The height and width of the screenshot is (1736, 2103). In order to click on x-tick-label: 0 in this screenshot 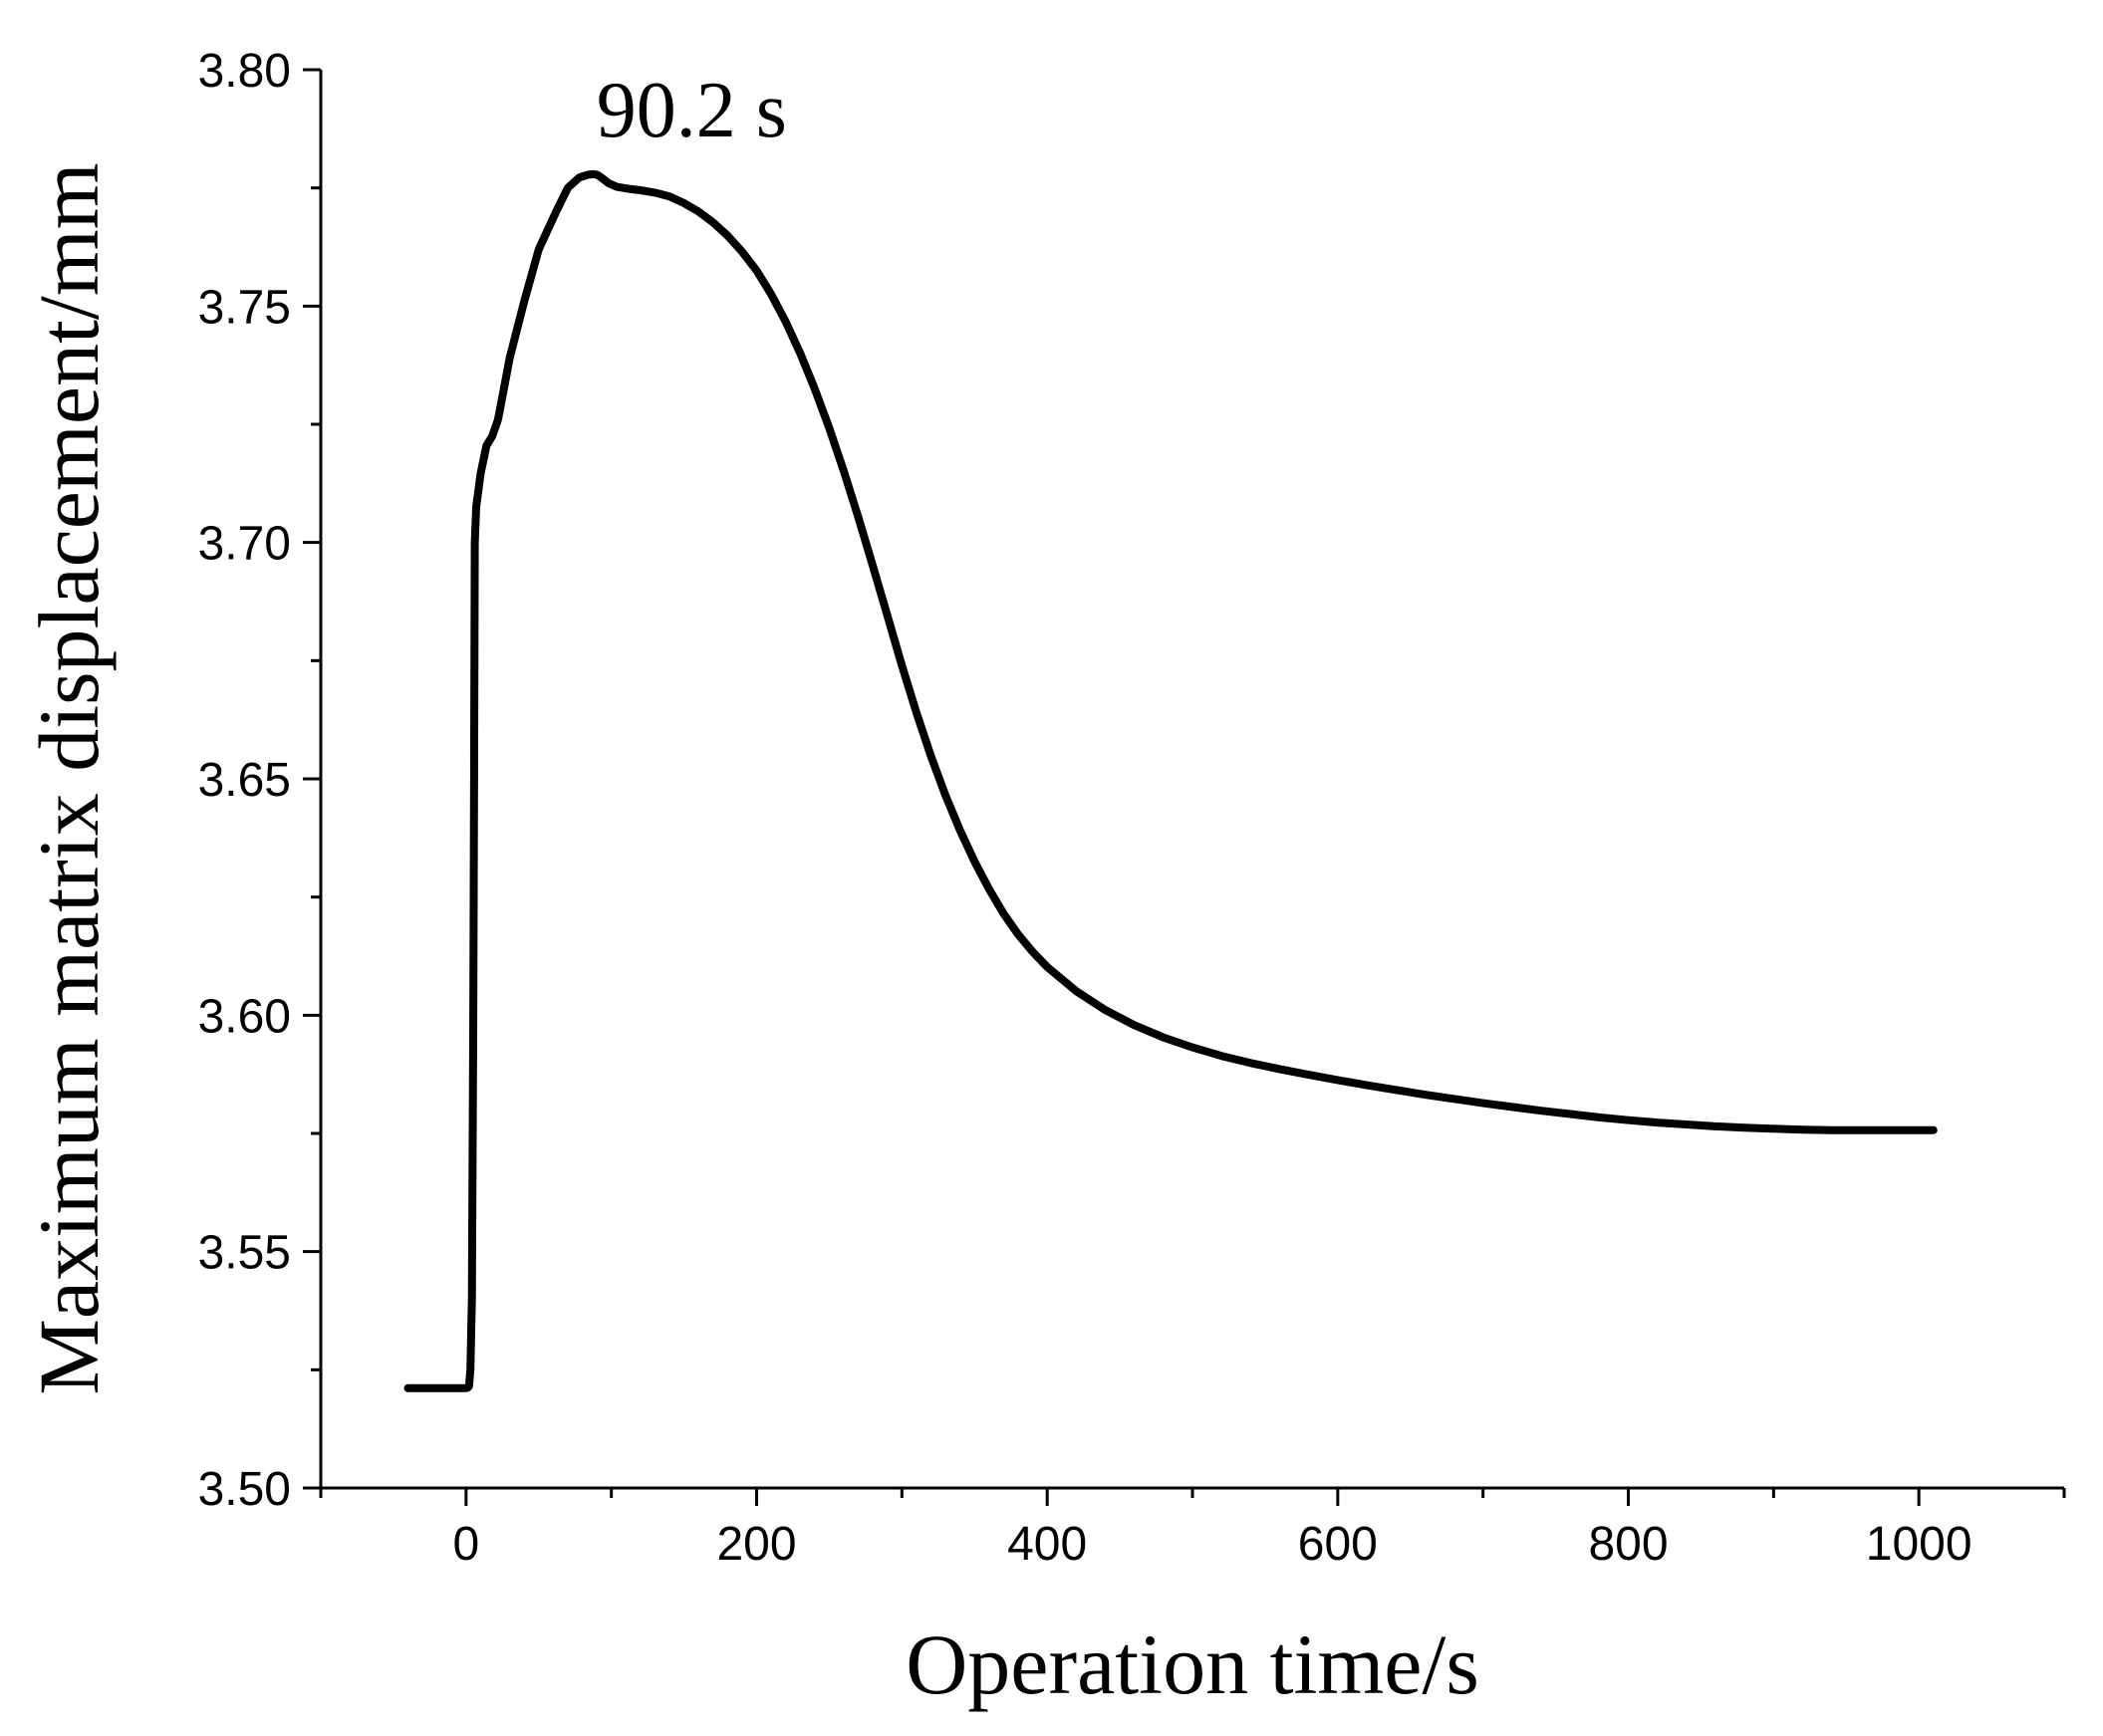, I will do `click(466, 1544)`.